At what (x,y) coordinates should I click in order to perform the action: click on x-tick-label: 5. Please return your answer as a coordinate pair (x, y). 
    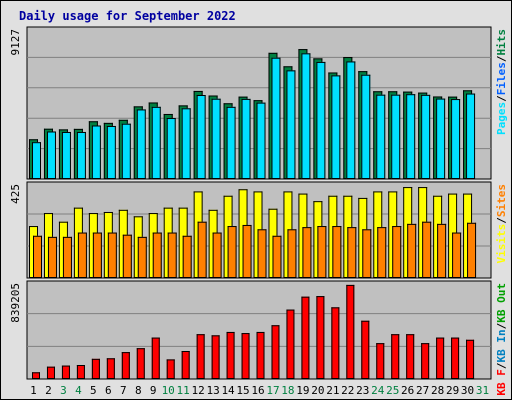
    Looking at the image, I should click on (93, 390).